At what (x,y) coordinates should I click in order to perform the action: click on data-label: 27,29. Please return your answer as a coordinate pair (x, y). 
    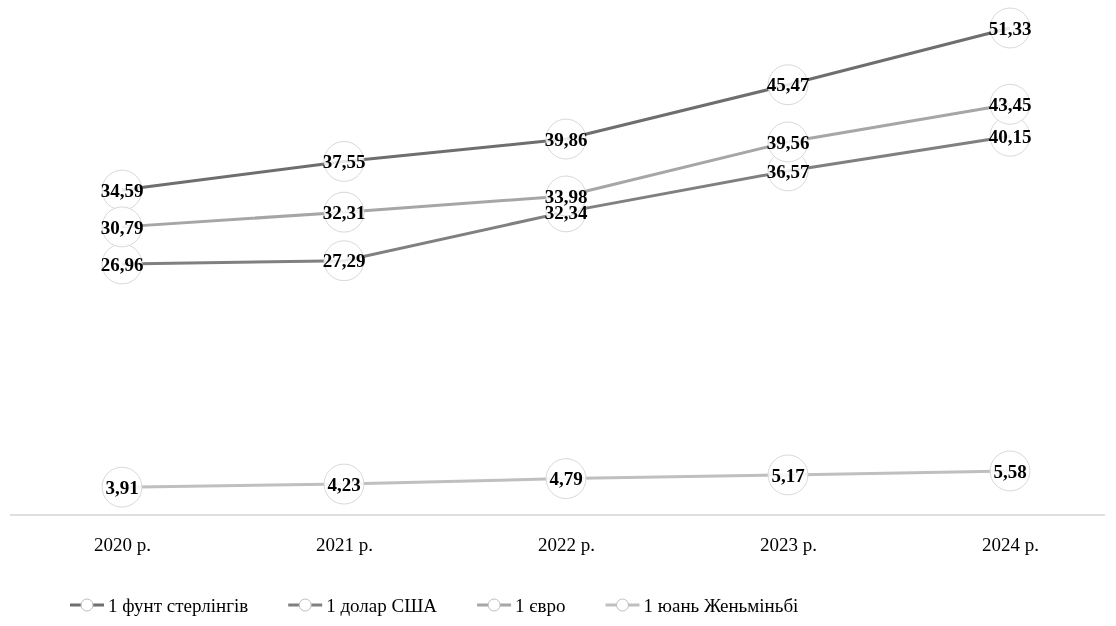
    Looking at the image, I should click on (344, 261).